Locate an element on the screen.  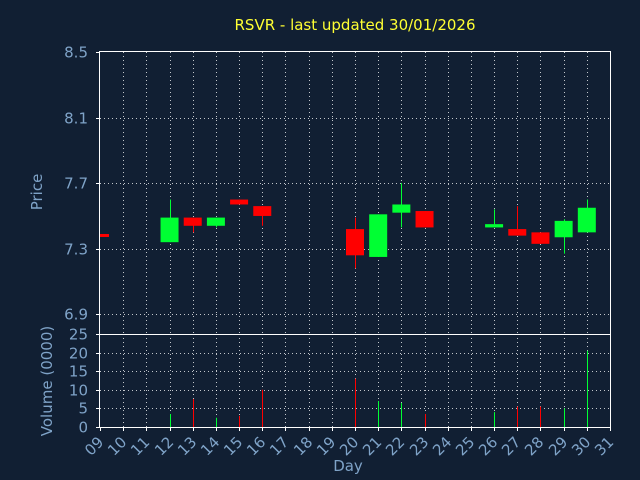
chart-title: RSVR - last updated 30/01/2026 is located at coordinates (355, 25).